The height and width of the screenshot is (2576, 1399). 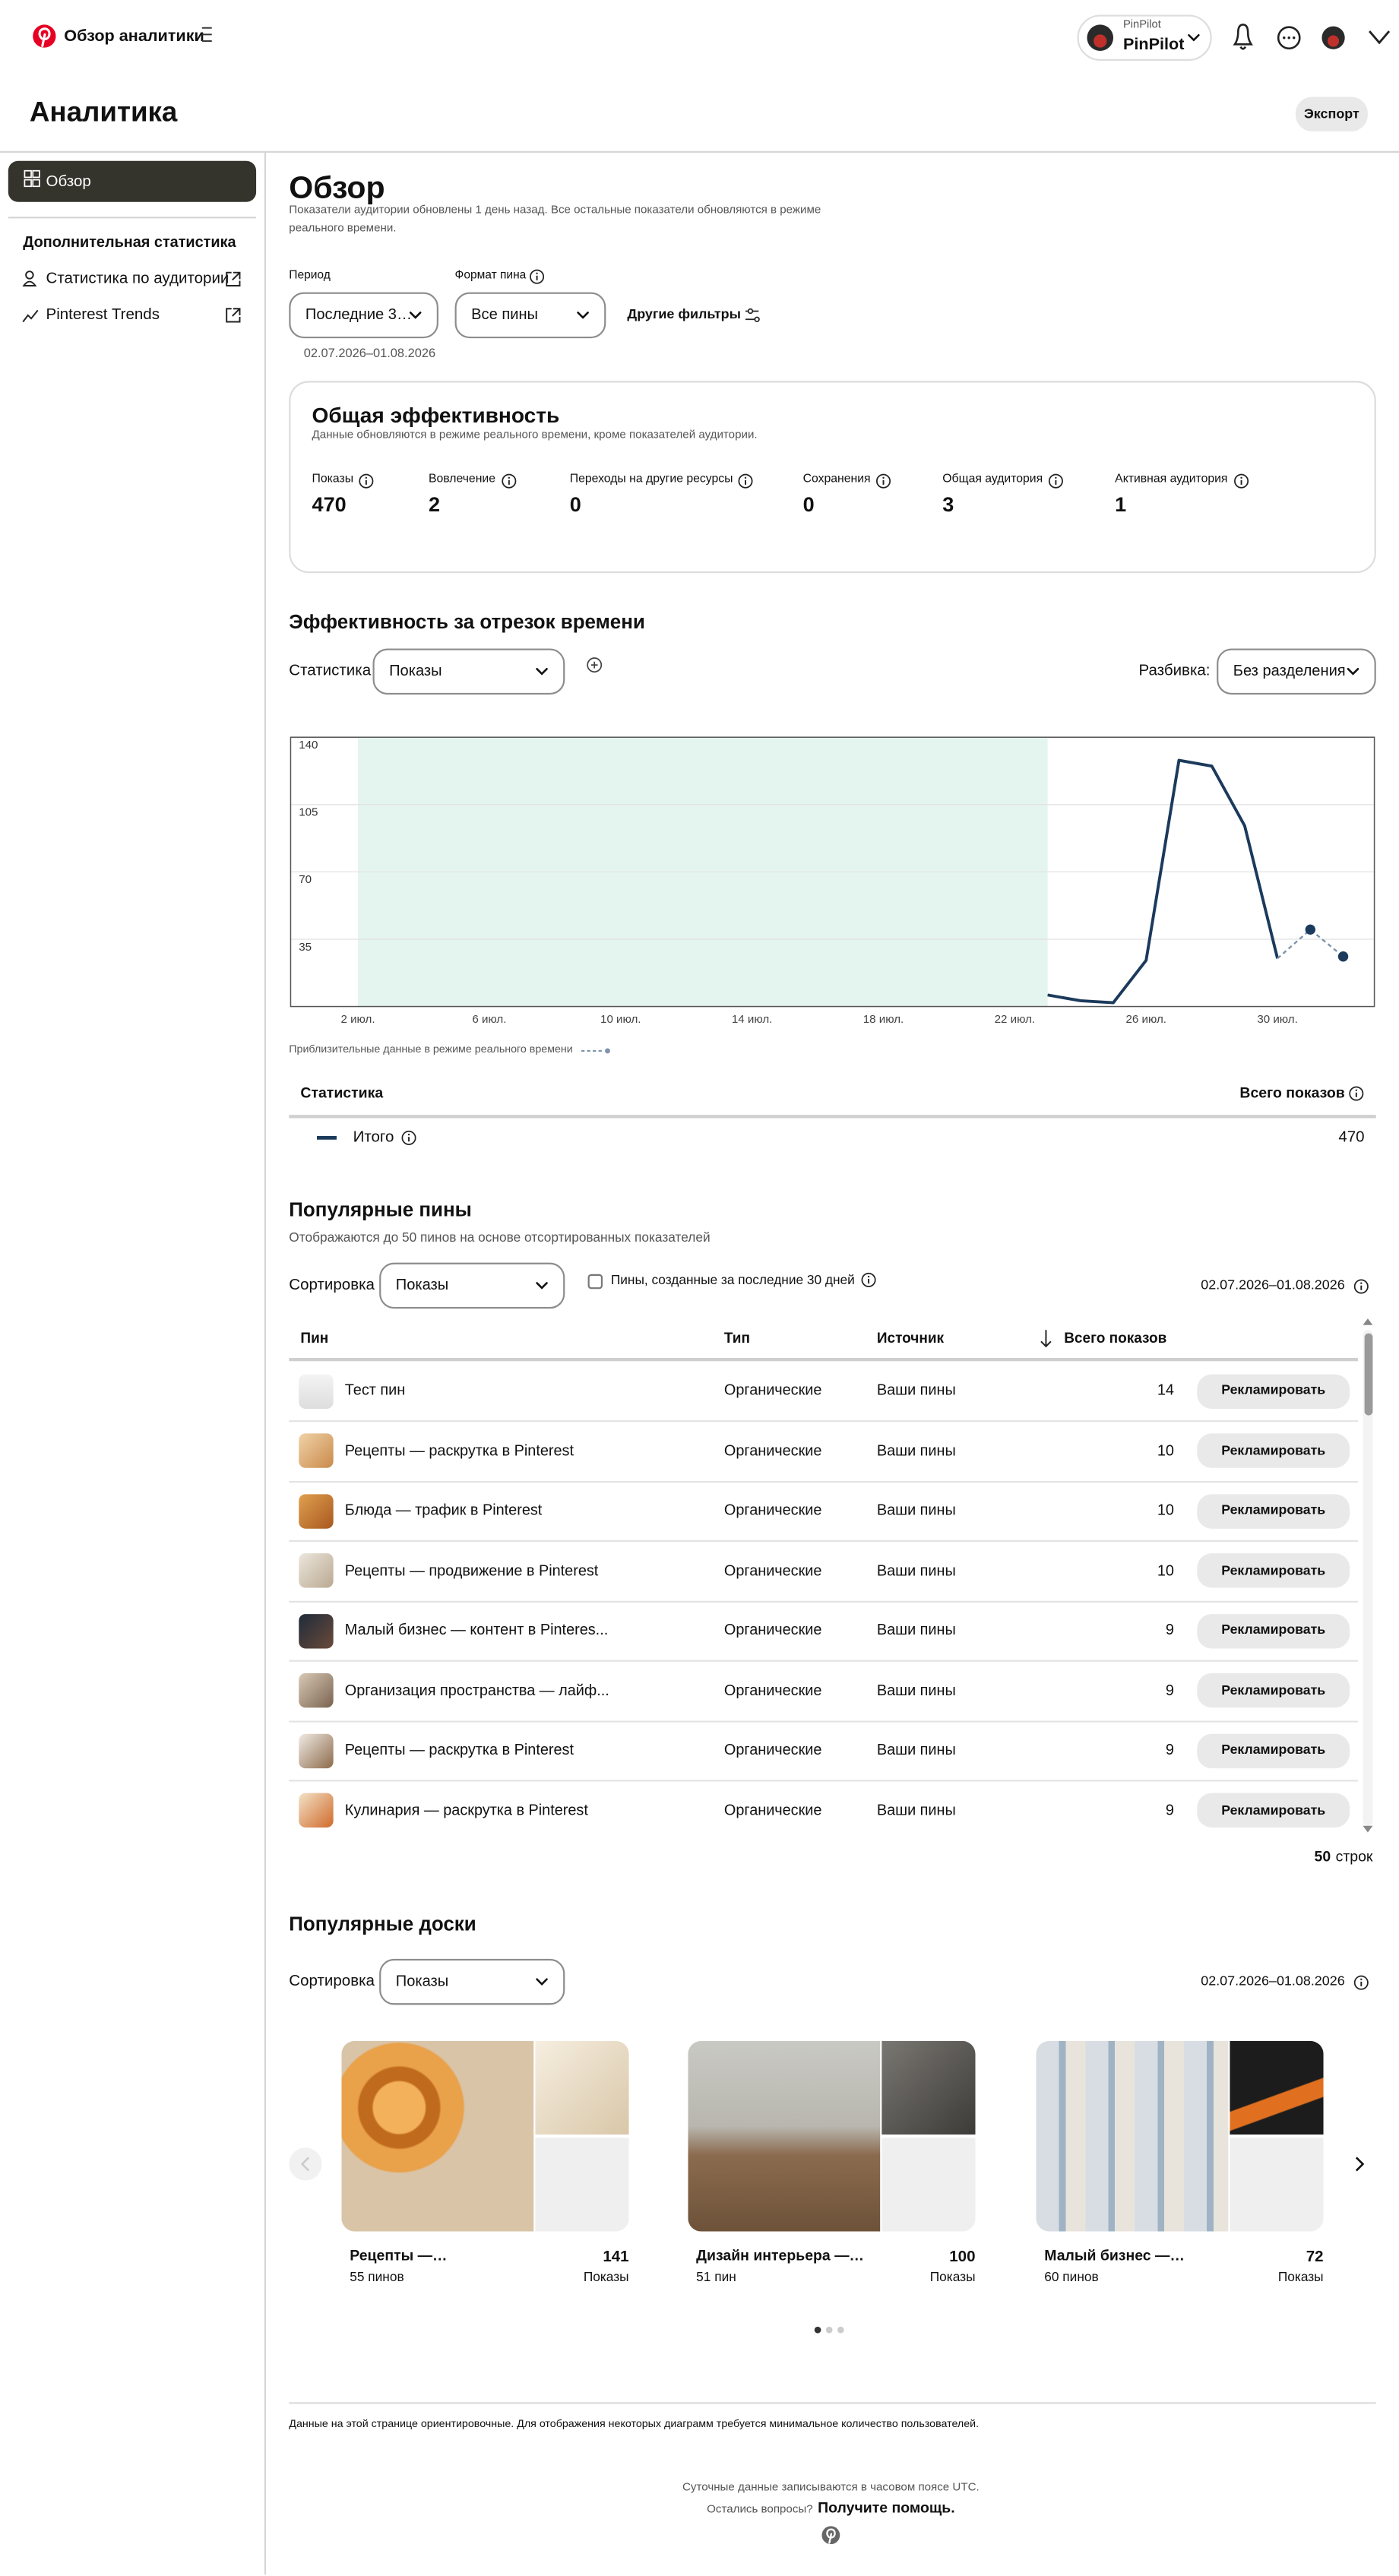 I want to click on account-name: PinPilot, so click(x=1153, y=45).